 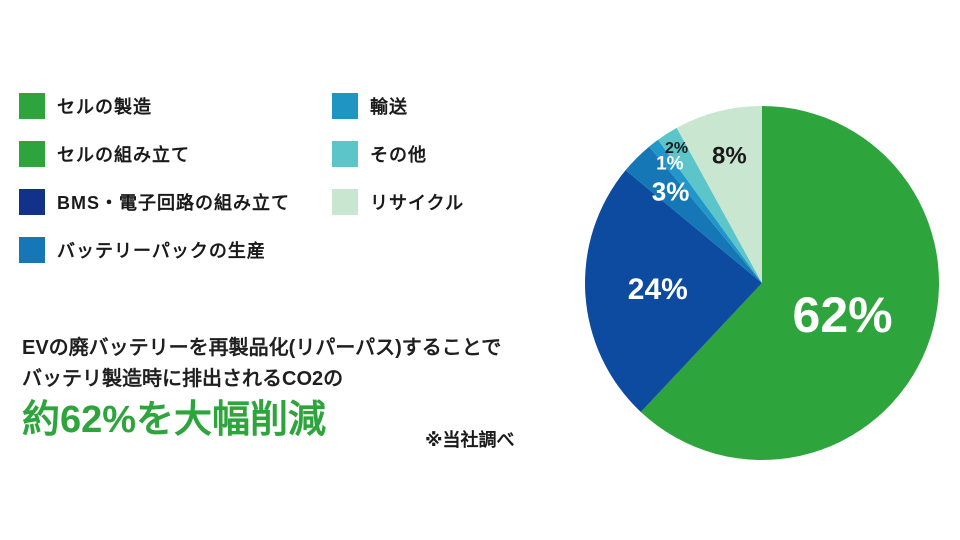 What do you see at coordinates (174, 420) in the screenshot?
I see `caption-highlight: 約62%を大幅削減` at bounding box center [174, 420].